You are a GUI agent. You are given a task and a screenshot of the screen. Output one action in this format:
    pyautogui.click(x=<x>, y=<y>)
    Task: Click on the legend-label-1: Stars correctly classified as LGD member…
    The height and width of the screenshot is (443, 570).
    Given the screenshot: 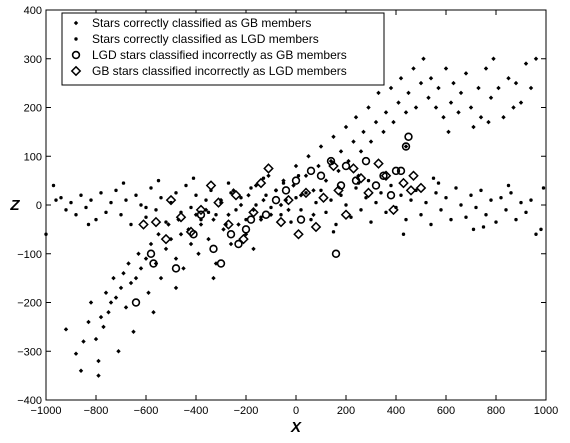 What is the action you would take?
    pyautogui.click(x=205, y=39)
    